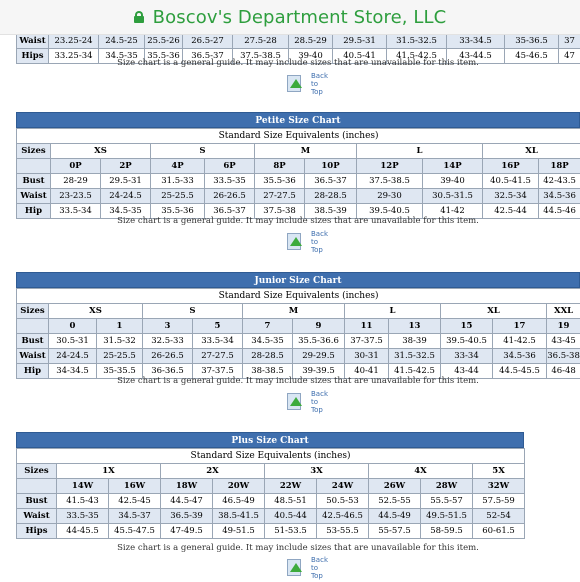 Image resolution: width=580 pixels, height=582 pixels. What do you see at coordinates (73, 326) in the screenshot?
I see `size-label: 0` at bounding box center [73, 326].